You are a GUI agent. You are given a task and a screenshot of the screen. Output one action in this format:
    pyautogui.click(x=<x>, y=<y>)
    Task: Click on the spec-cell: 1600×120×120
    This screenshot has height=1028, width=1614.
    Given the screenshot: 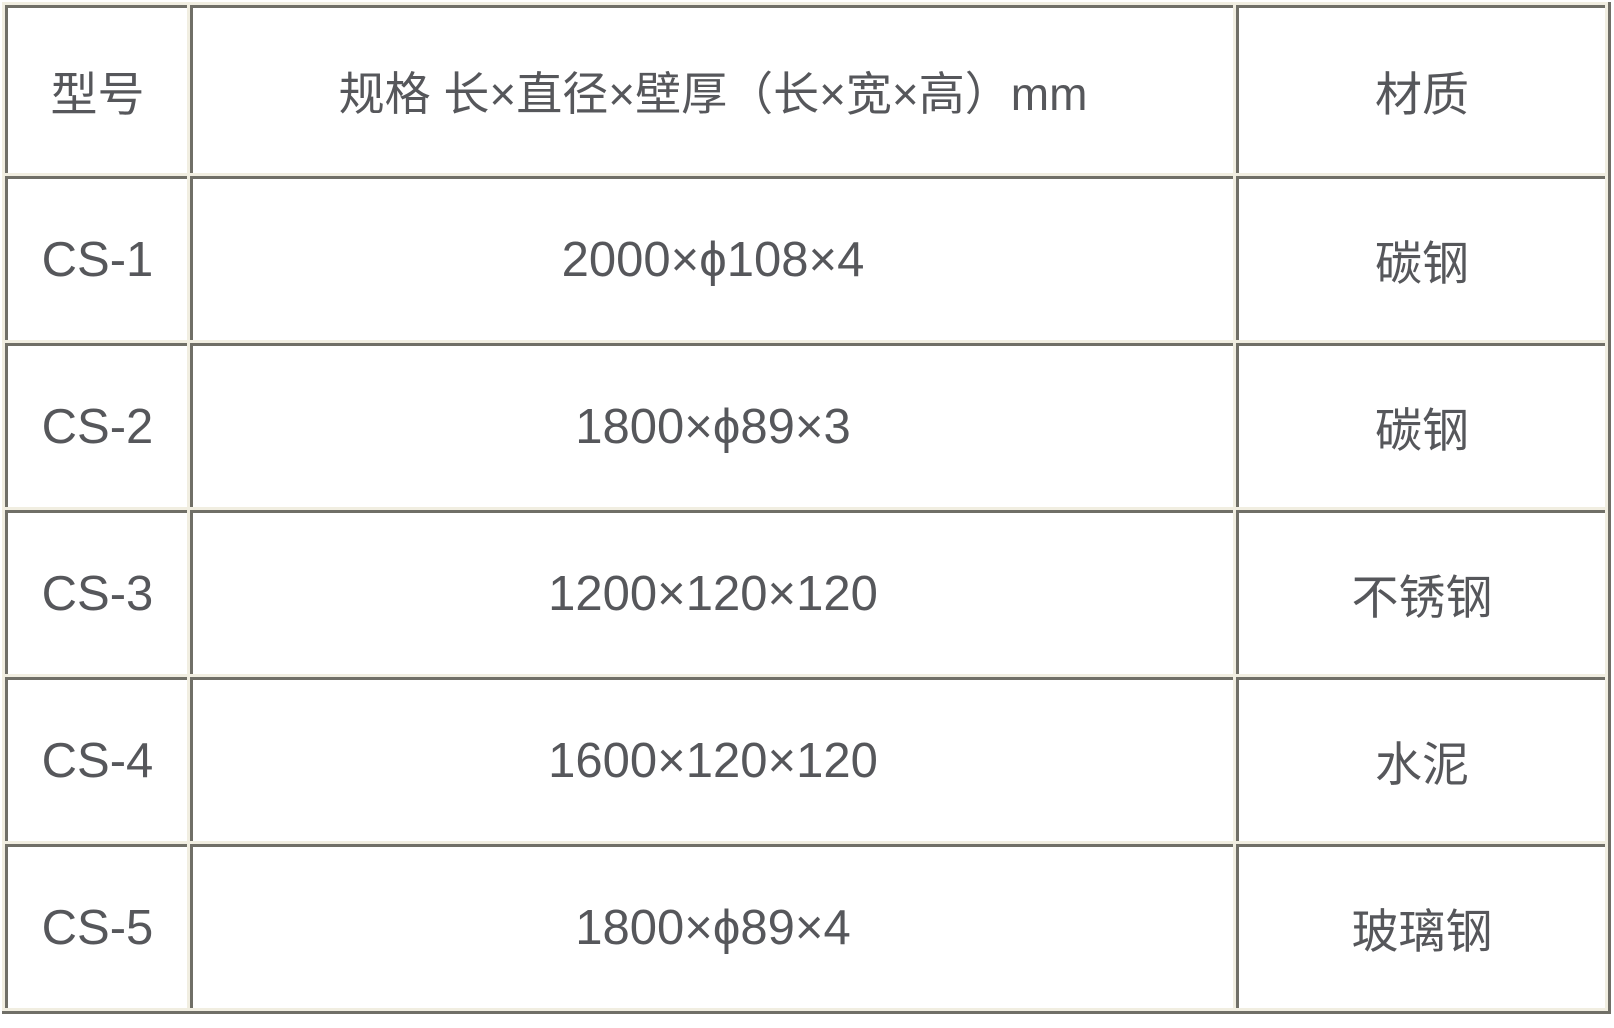 What is the action you would take?
    pyautogui.click(x=711, y=759)
    